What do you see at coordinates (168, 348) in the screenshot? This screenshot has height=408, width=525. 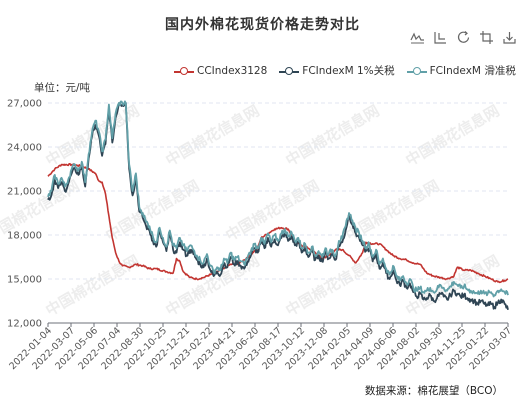 I see `x-tick-label: 2022-12-21` at bounding box center [168, 348].